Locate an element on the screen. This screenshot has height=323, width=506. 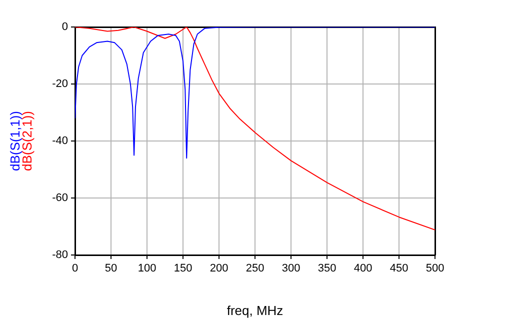
x-axis-title: freq, MHz is located at coordinates (255, 310).